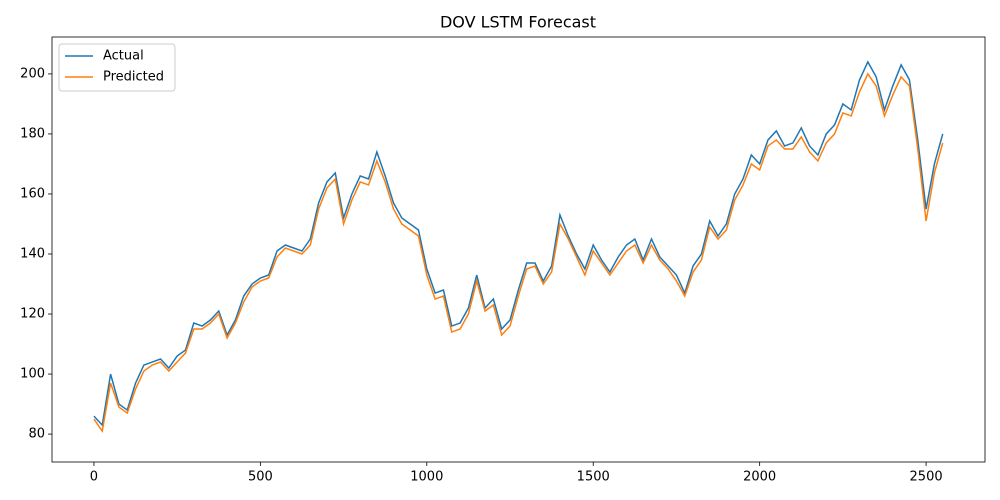 Image resolution: width=1000 pixels, height=500 pixels. What do you see at coordinates (94, 477) in the screenshot?
I see `x-tick-label: 0` at bounding box center [94, 477].